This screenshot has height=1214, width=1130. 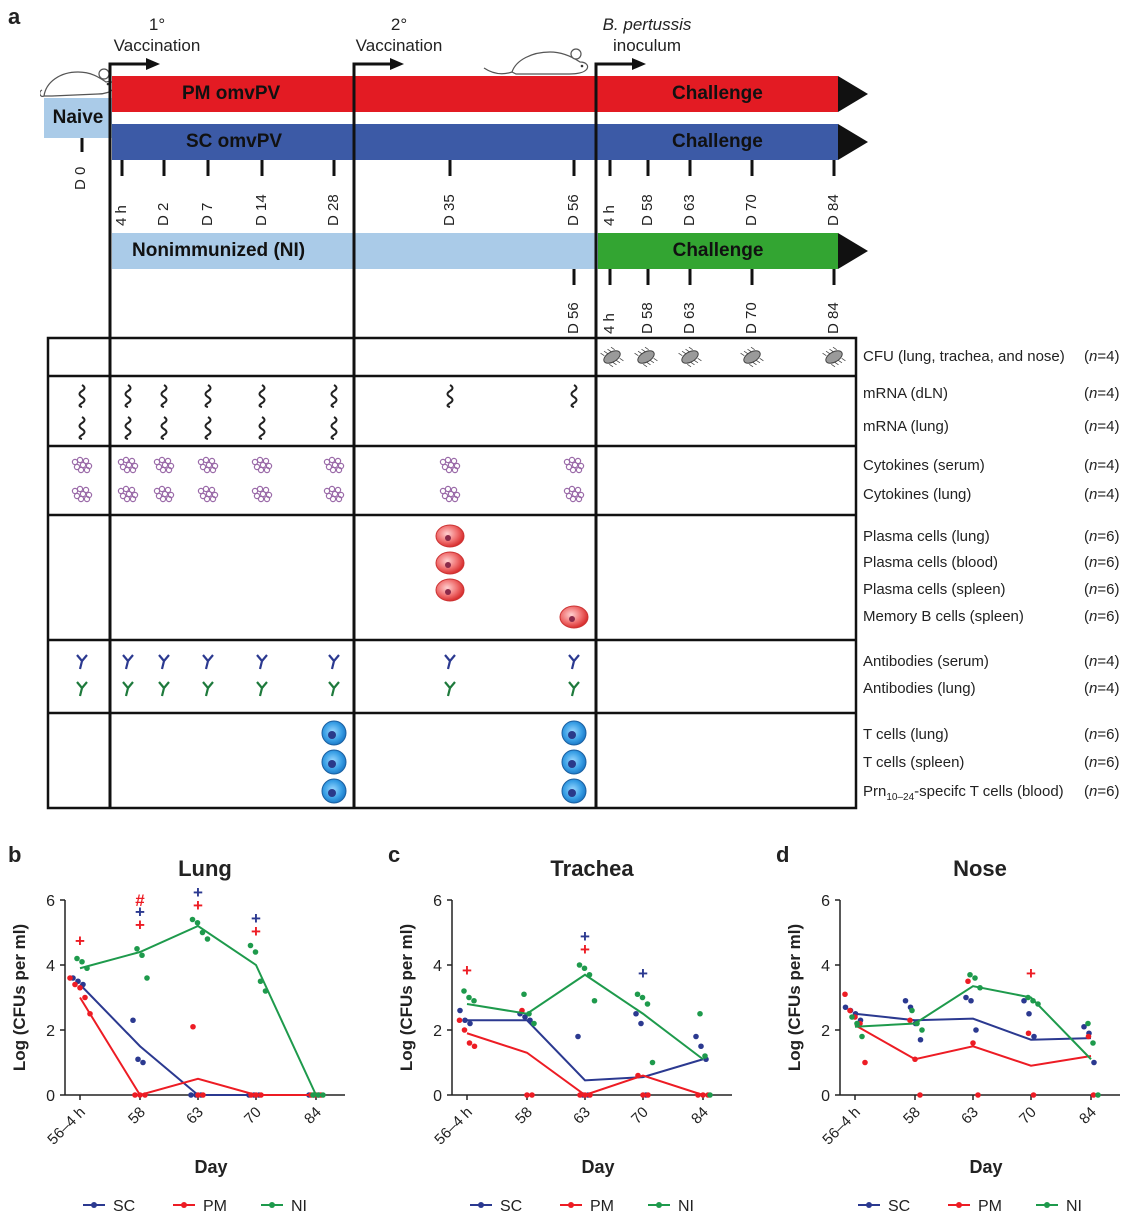 What do you see at coordinates (906, 393) in the screenshot?
I see `row-label: mRNA (dLN)` at bounding box center [906, 393].